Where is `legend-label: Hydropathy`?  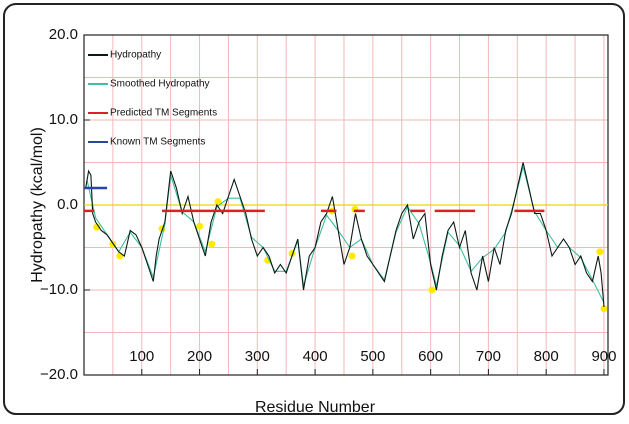 legend-label: Hydropathy is located at coordinates (135, 55).